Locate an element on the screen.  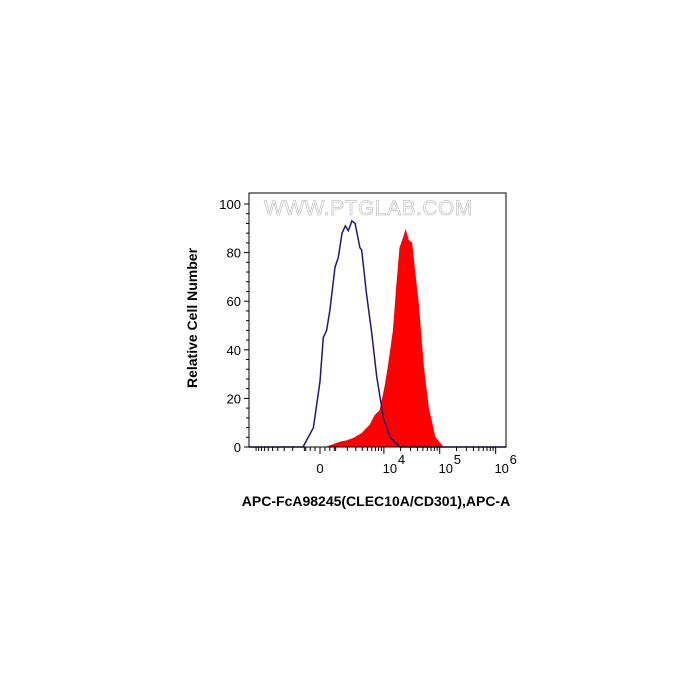
x-axis-label: APC-FcA98245(CLEC10A/CD301),APC-A is located at coordinates (376, 501).